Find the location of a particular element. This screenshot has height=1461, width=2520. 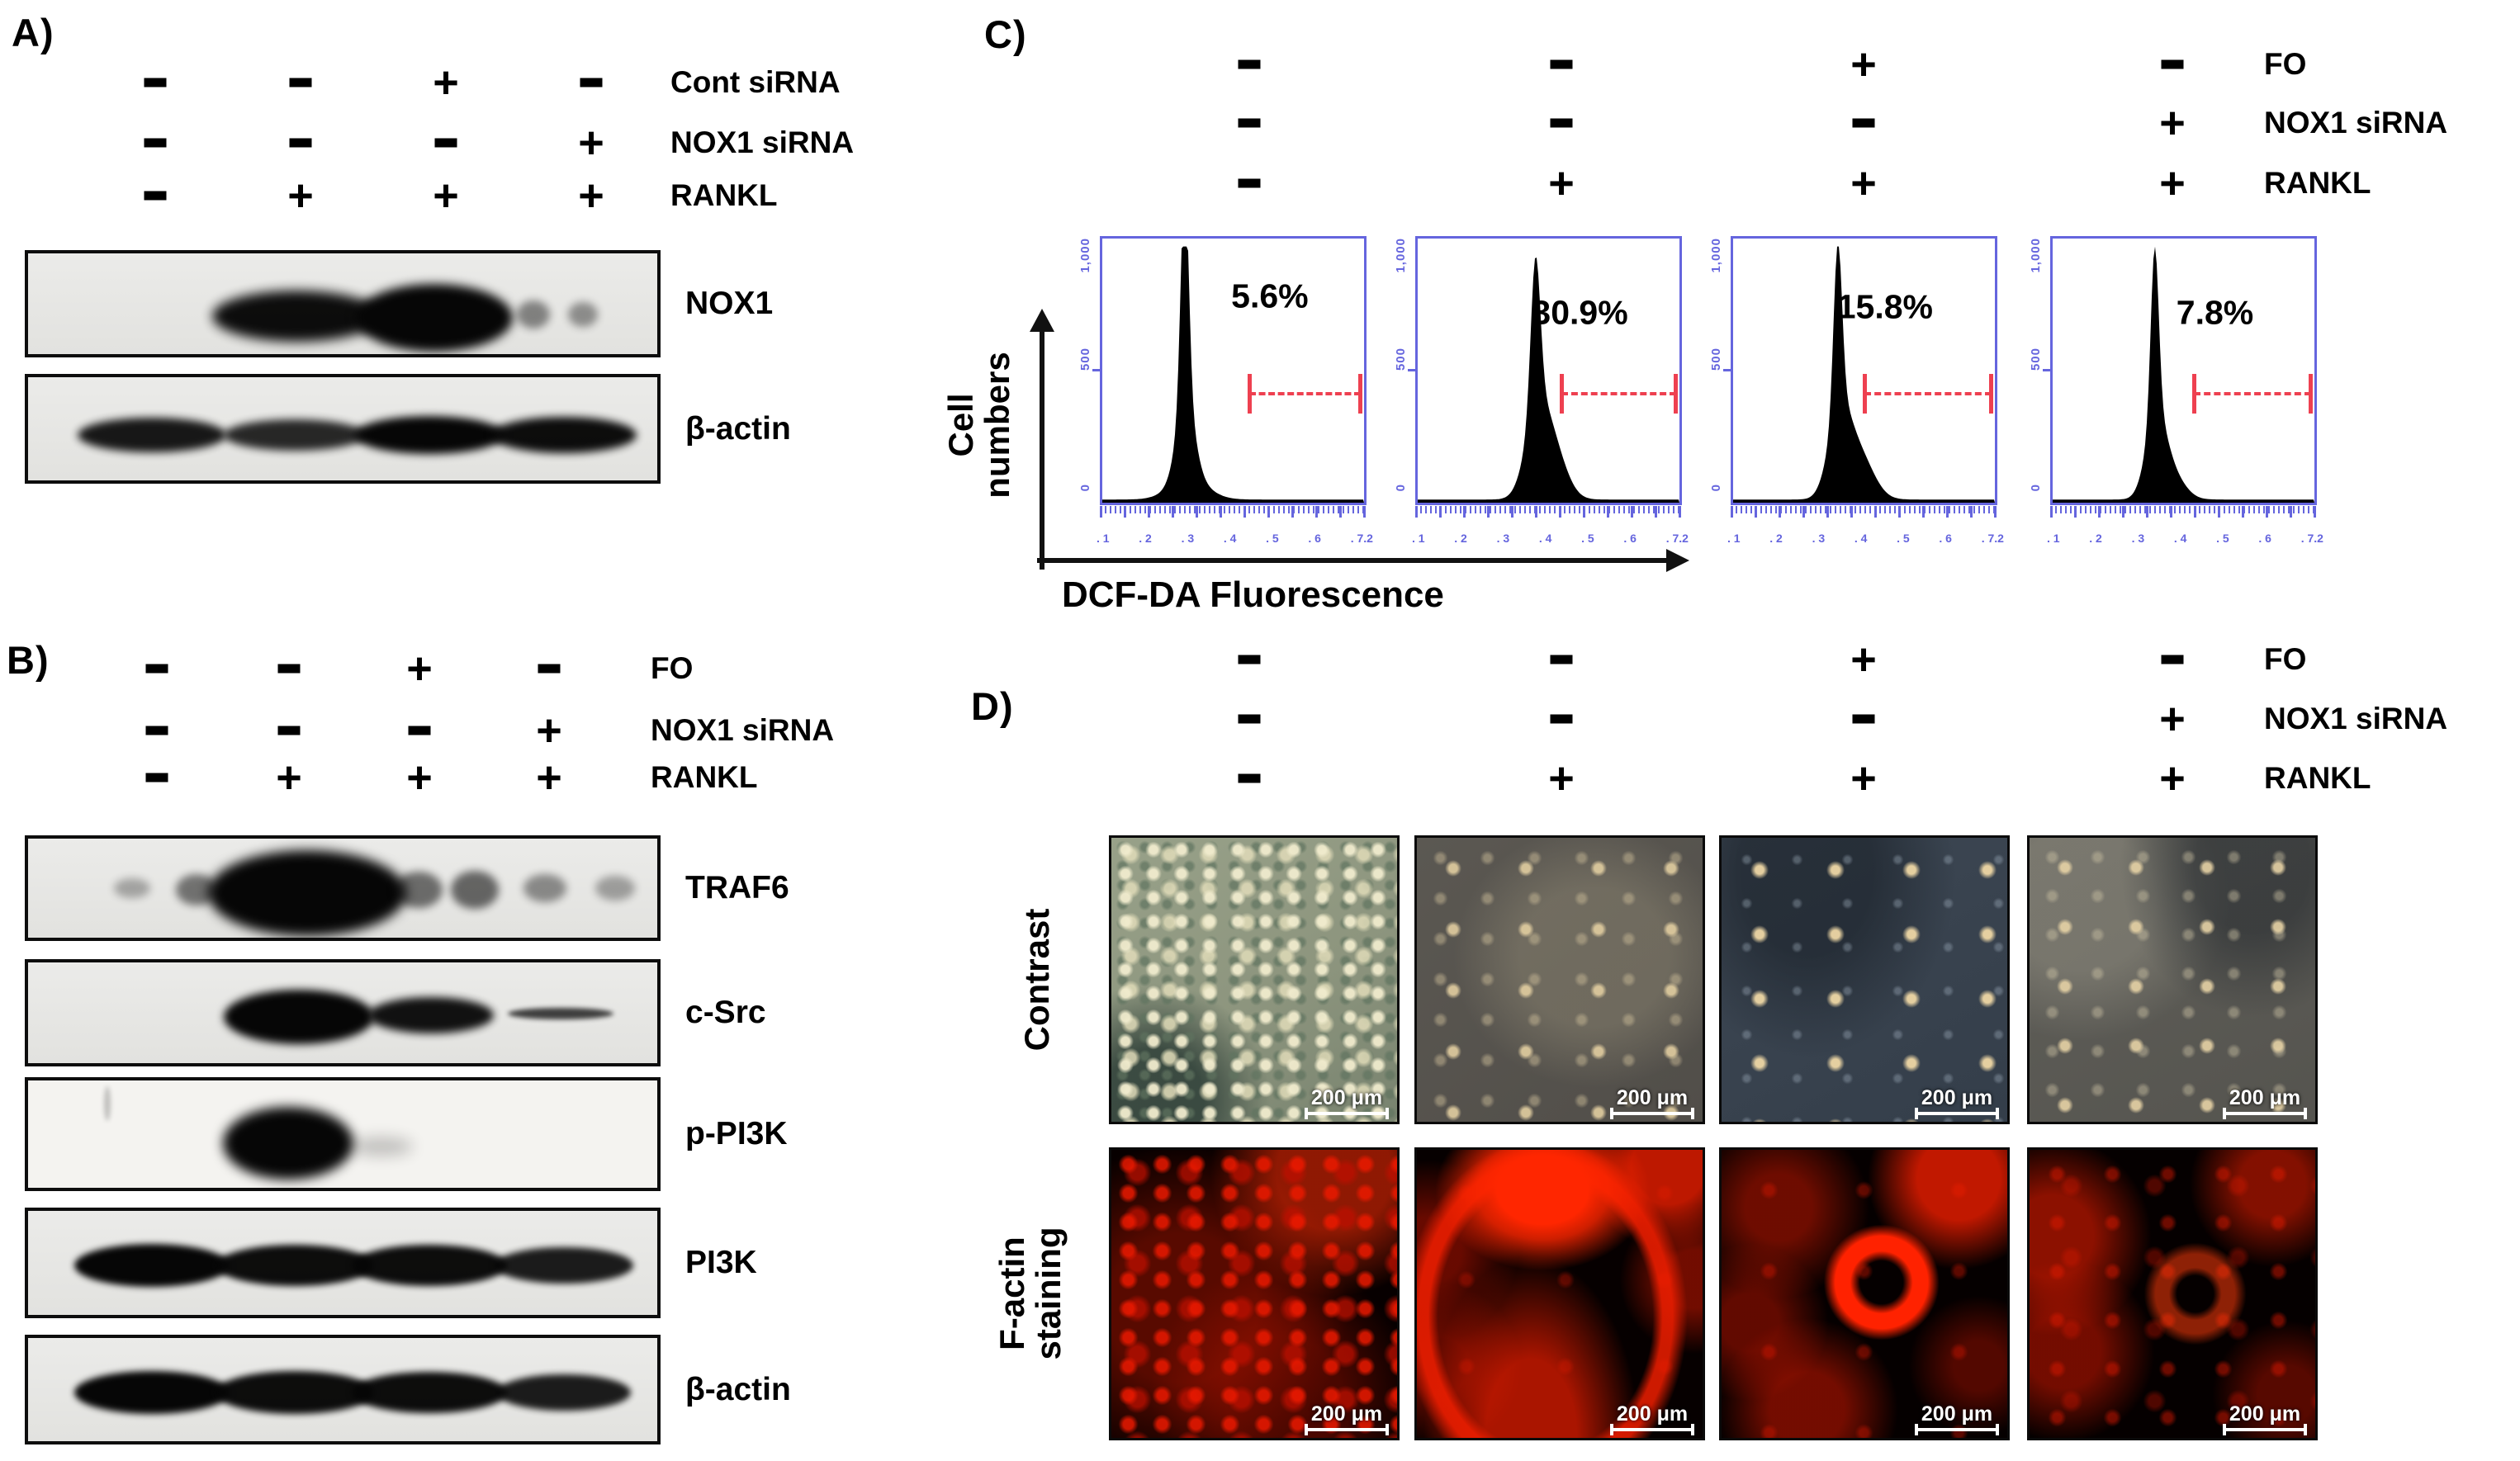

x-axis-tick-label: . 4 is located at coordinates (1545, 538).